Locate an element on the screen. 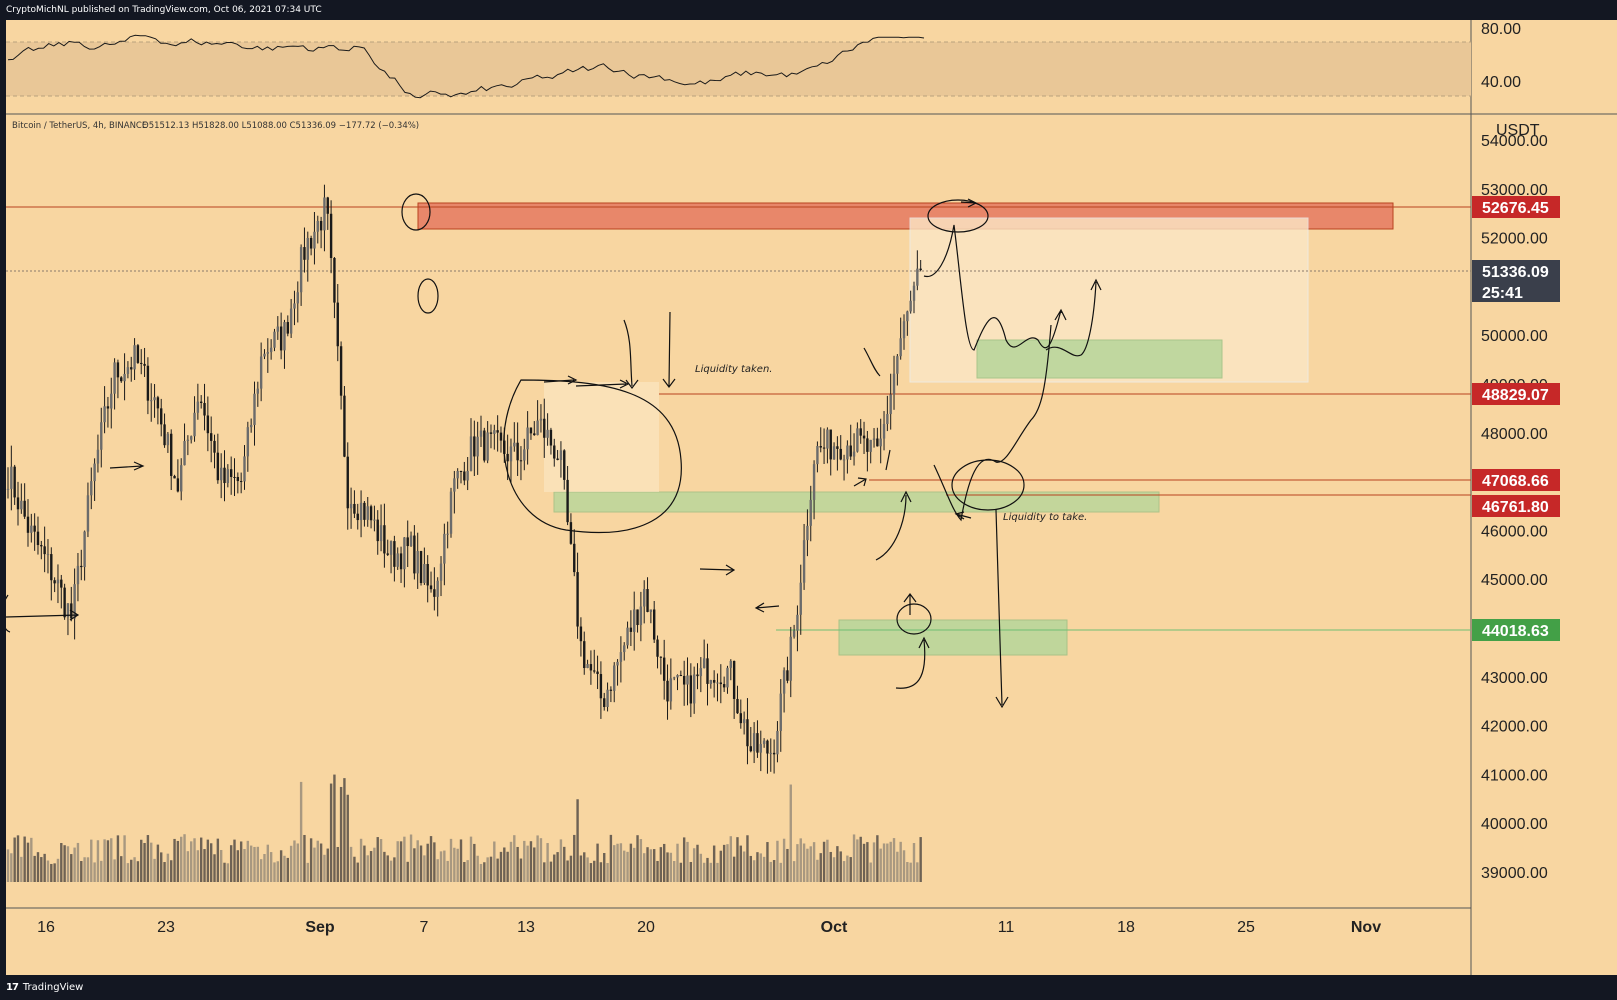 The width and height of the screenshot is (1617, 1000). tradingview-logo-icon: 17 is located at coordinates (12, 987).